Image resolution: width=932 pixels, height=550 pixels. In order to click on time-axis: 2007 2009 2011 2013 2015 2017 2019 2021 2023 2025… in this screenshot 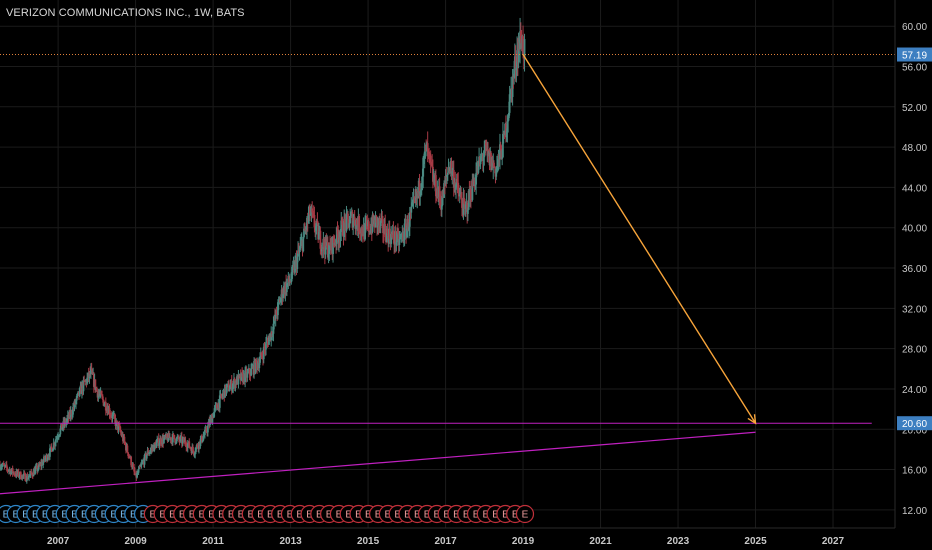, I will do `click(446, 541)`.